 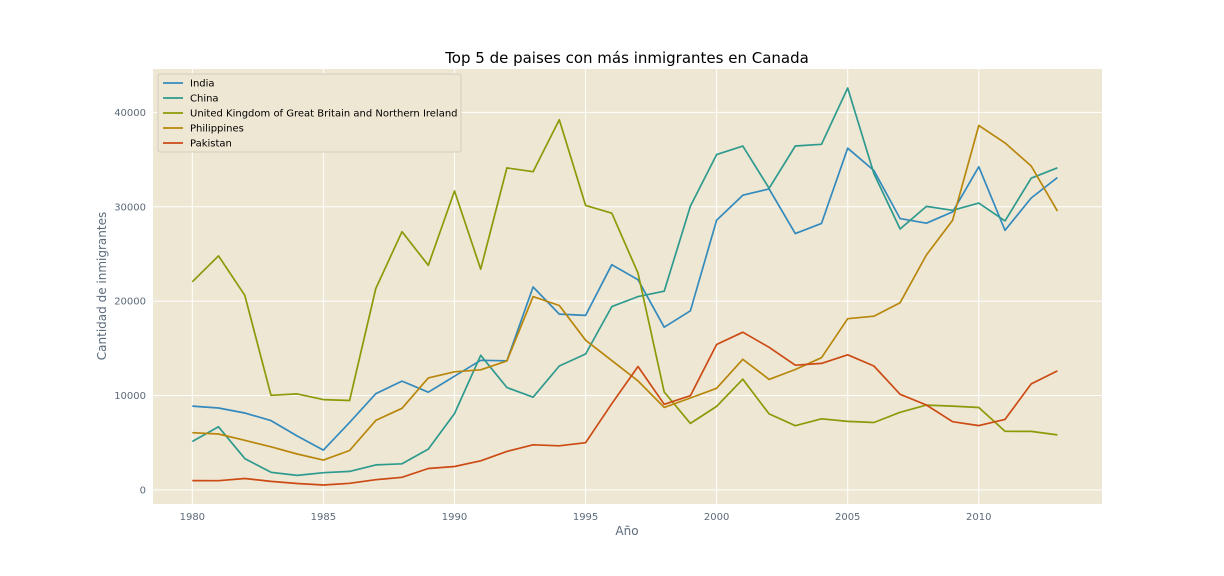 I want to click on x-tick-label: 1985, so click(x=323, y=517).